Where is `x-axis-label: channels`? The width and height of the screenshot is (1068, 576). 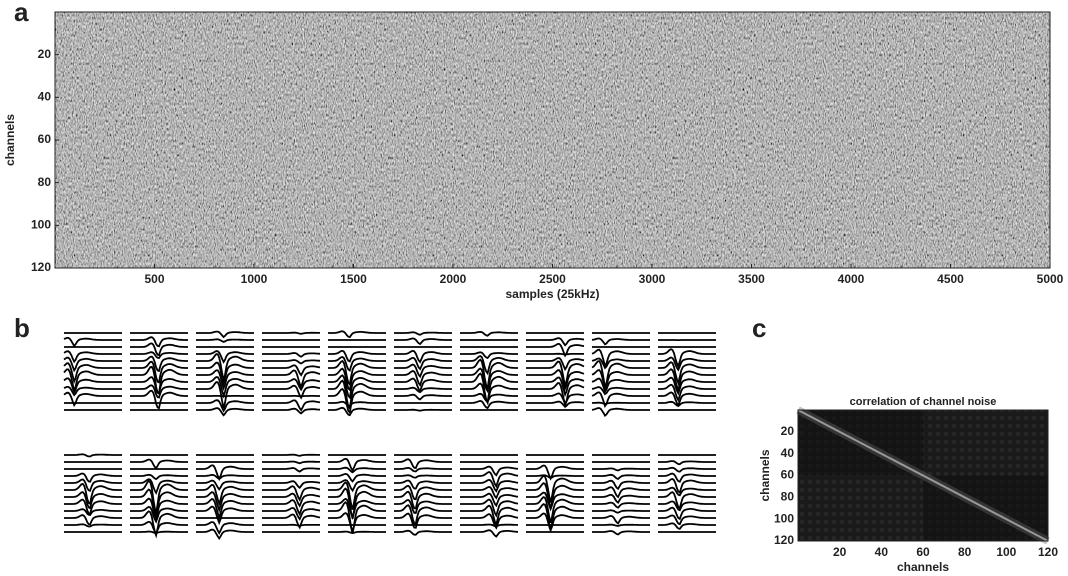 x-axis-label: channels is located at coordinates (923, 567).